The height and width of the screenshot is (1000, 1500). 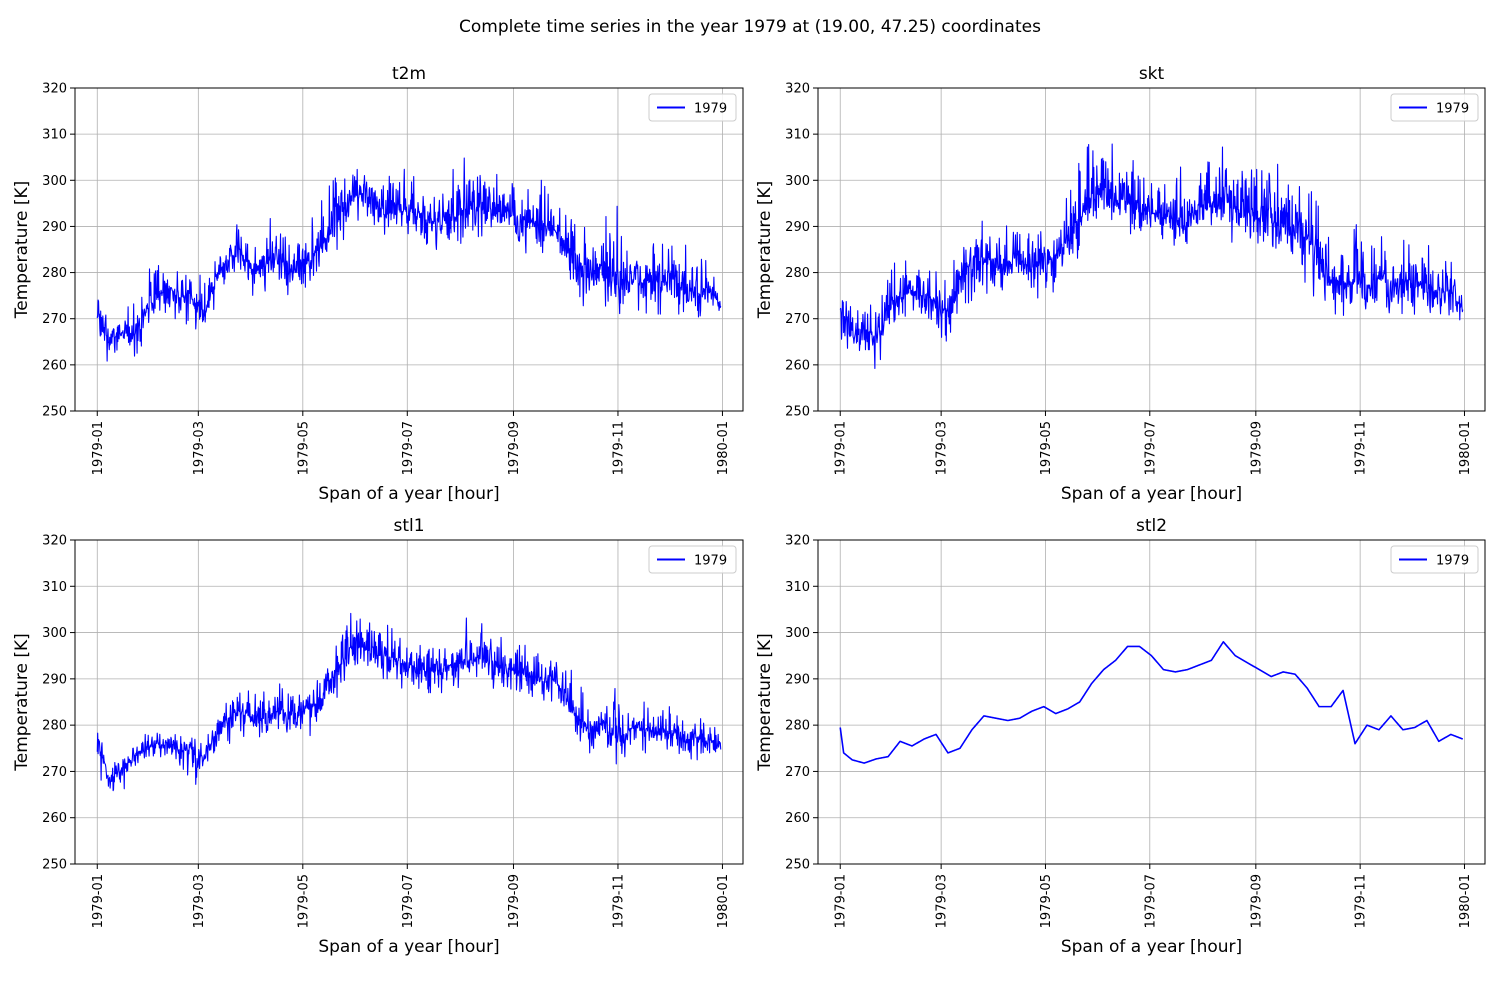 I want to click on series-line-stl1, so click(x=409, y=702).